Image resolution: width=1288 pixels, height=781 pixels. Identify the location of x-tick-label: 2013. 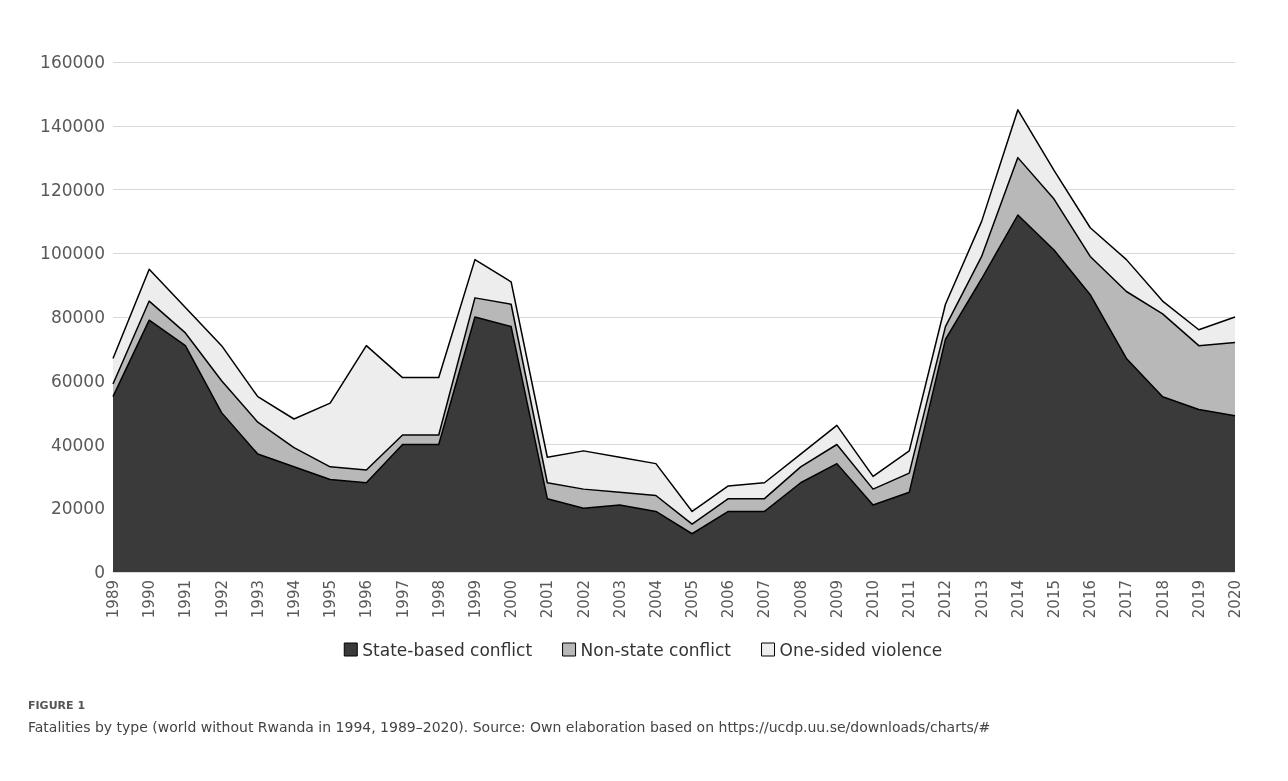
(981, 599).